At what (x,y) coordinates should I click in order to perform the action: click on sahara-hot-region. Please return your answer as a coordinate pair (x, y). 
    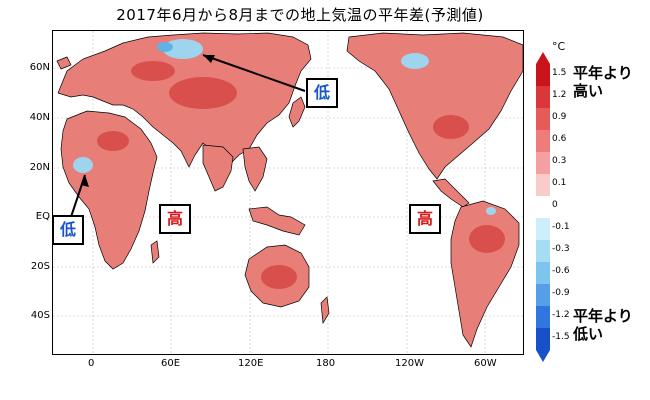
    Looking at the image, I should click on (113, 141).